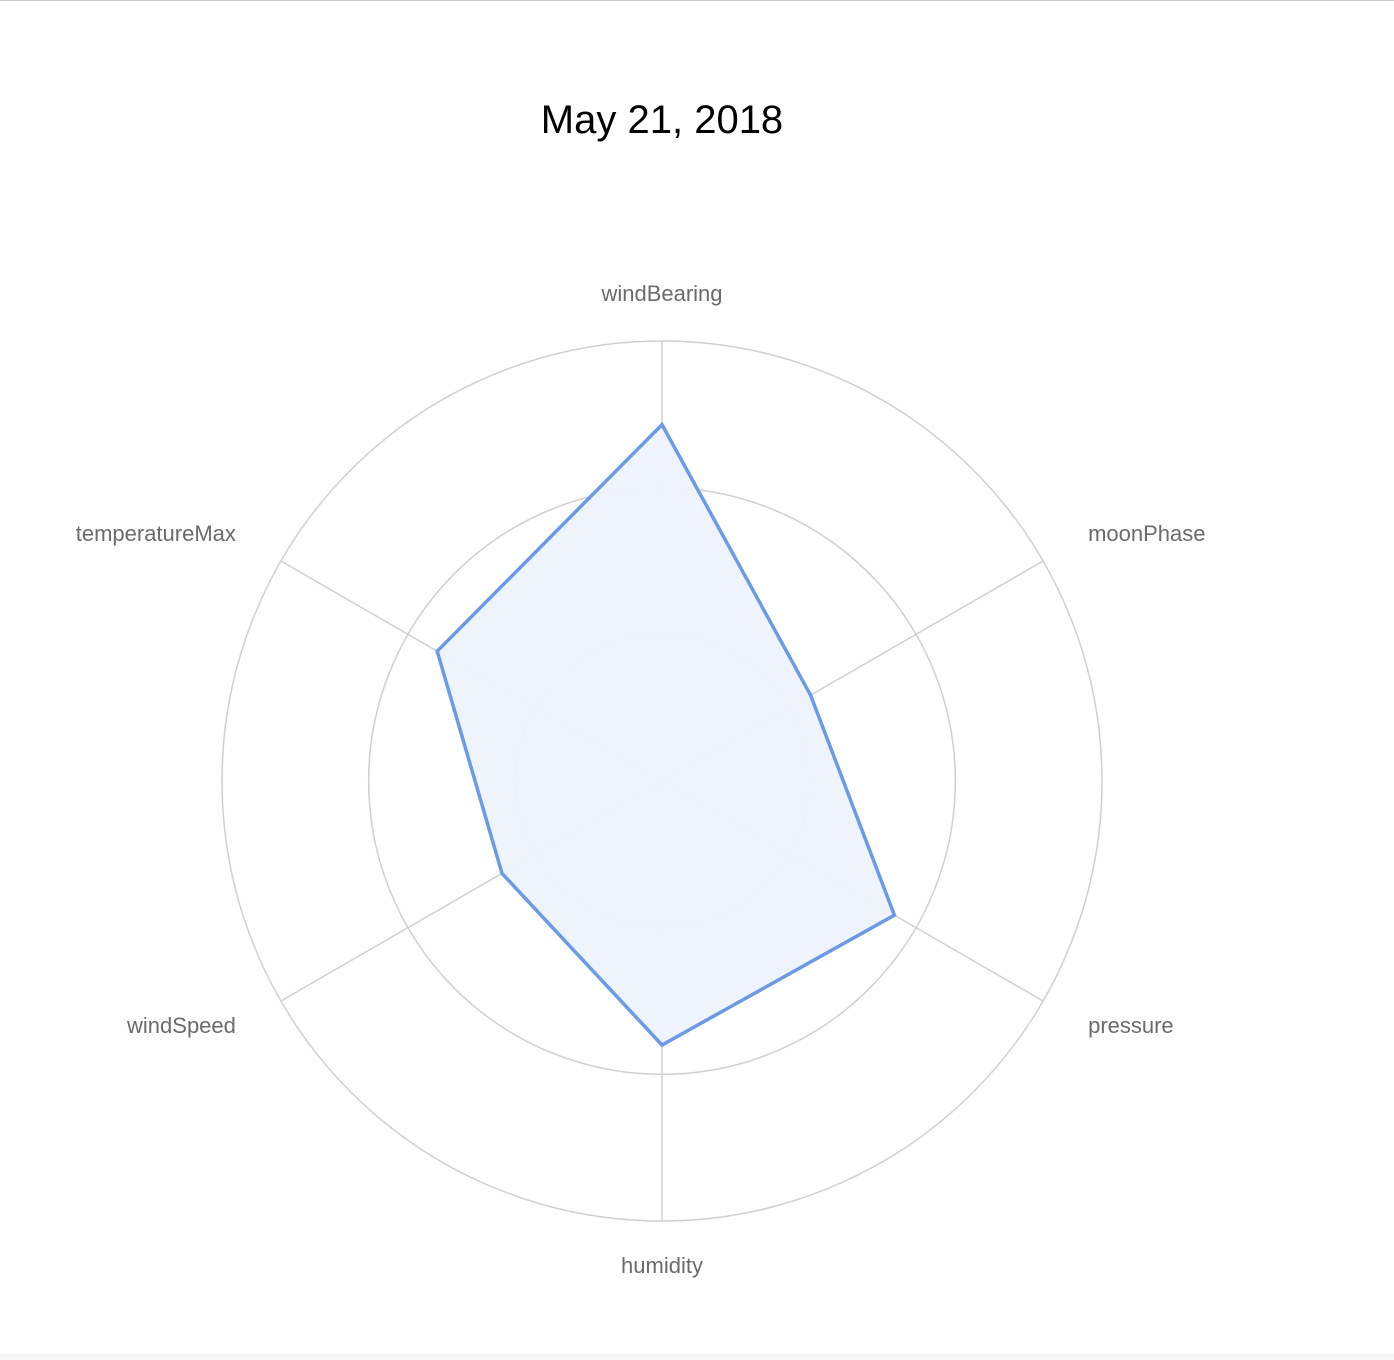 This screenshot has width=1394, height=1360. What do you see at coordinates (662, 120) in the screenshot?
I see `chart-title: May 21, 2018` at bounding box center [662, 120].